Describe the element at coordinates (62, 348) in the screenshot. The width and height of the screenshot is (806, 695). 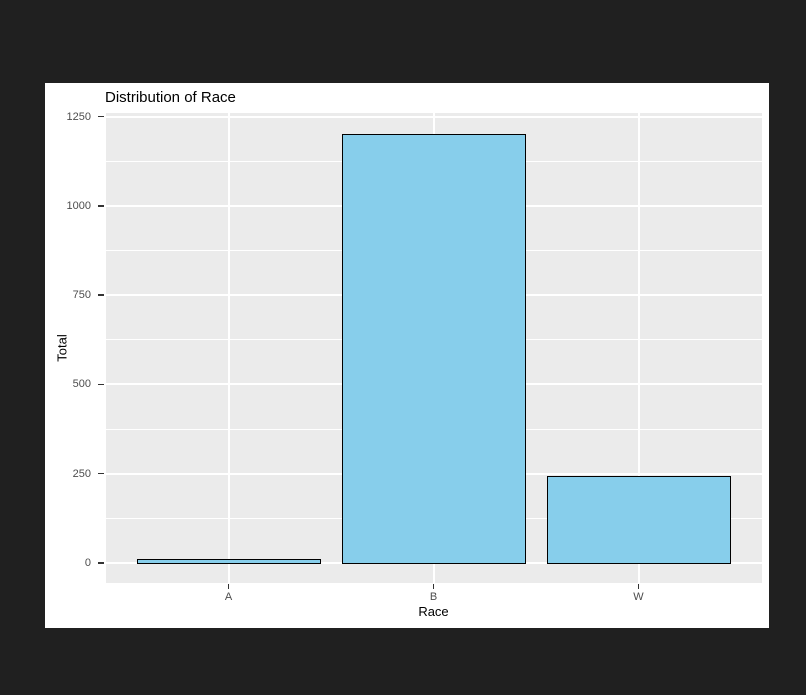
I see `y-axis-title: Total` at that location.